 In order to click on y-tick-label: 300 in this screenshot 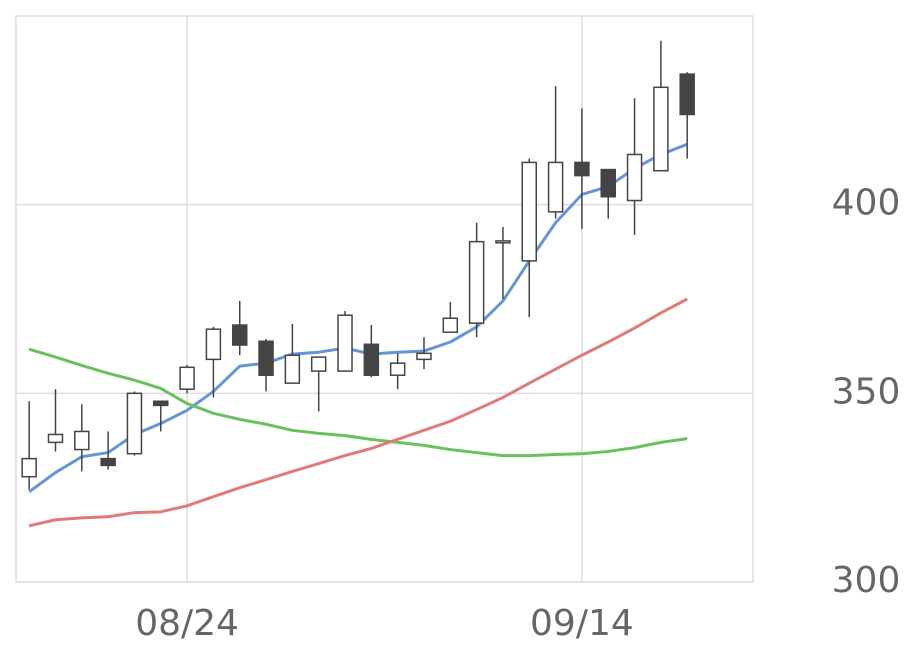, I will do `click(866, 580)`.